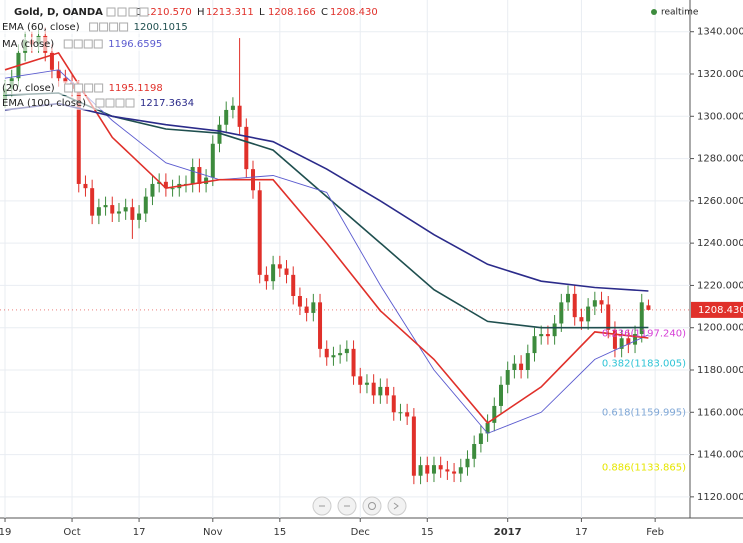 Image resolution: width=743 pixels, height=543 pixels. Describe the element at coordinates (292, 12) in the screenshot. I see `ohlc-value: 1208.166` at that location.